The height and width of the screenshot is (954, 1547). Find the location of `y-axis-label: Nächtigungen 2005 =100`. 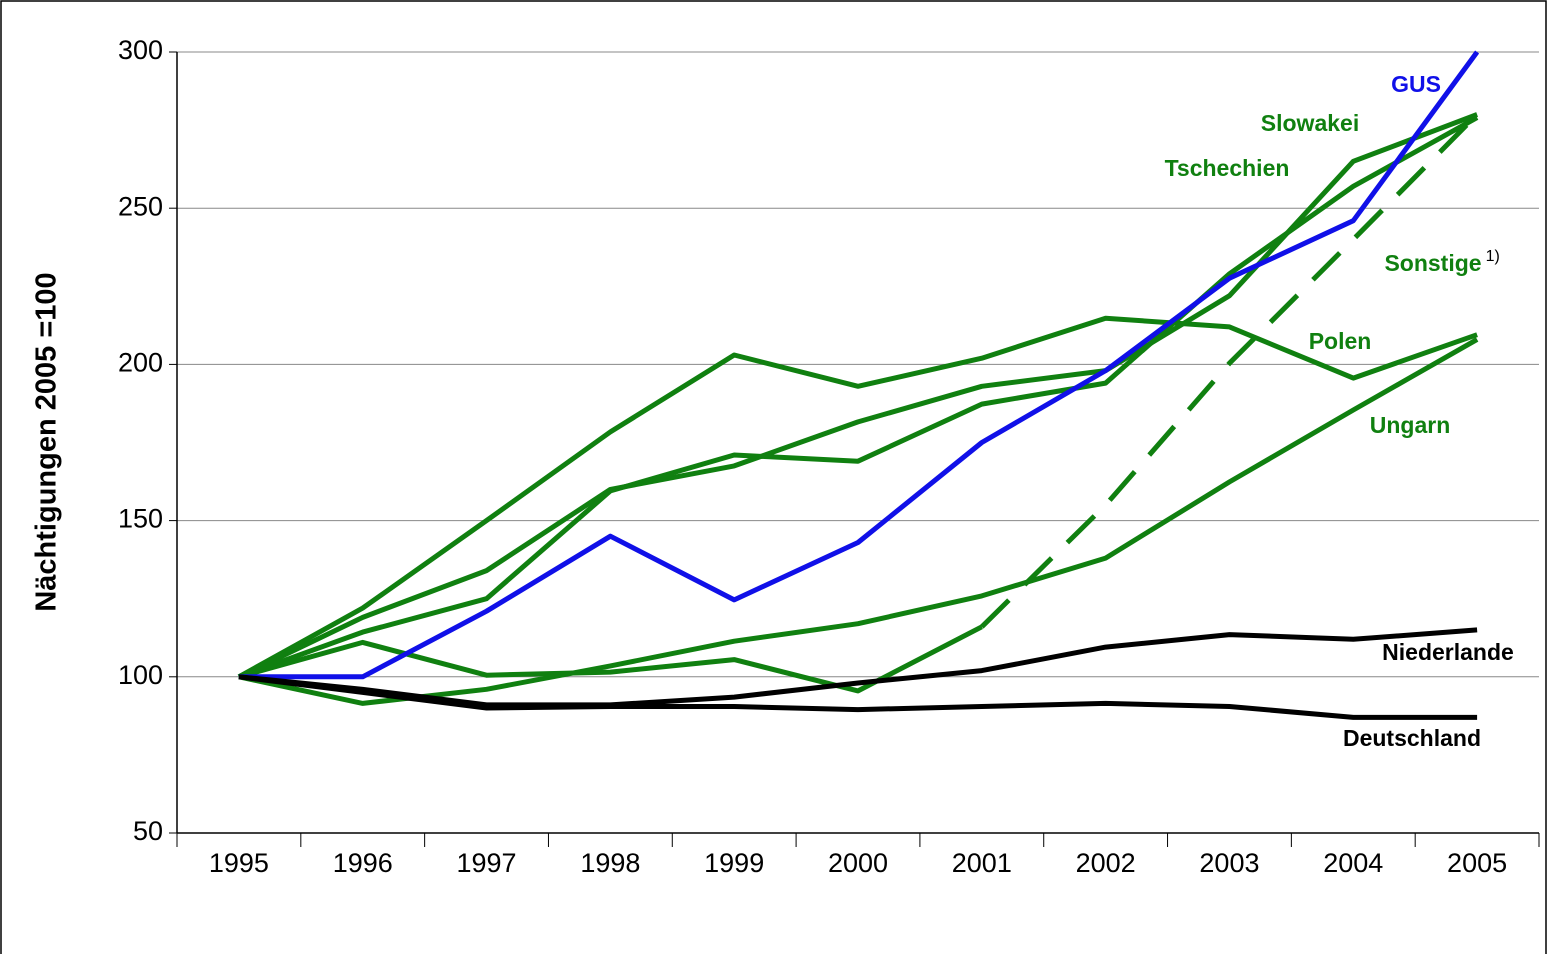

y-axis-label: Nächtigungen 2005 =100 is located at coordinates (47, 441).